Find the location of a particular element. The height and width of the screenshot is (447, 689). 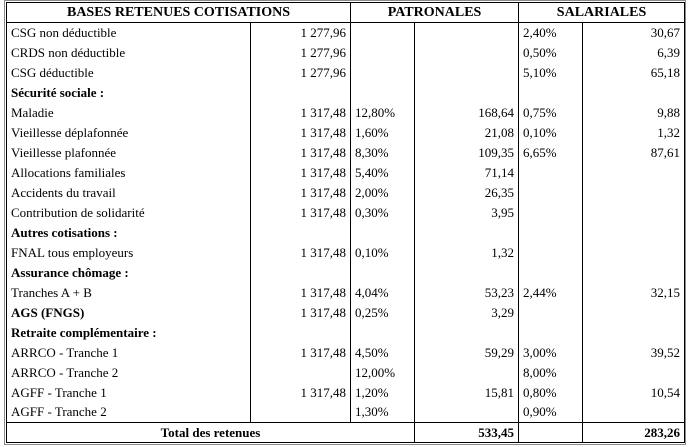

row-label: Autres cotisations : is located at coordinates (128, 232).